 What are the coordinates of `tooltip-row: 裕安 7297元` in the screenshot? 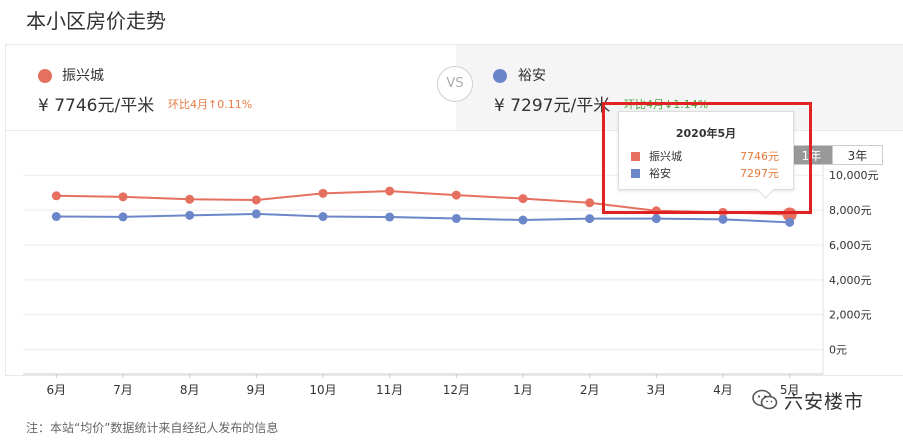 It's located at (705, 174).